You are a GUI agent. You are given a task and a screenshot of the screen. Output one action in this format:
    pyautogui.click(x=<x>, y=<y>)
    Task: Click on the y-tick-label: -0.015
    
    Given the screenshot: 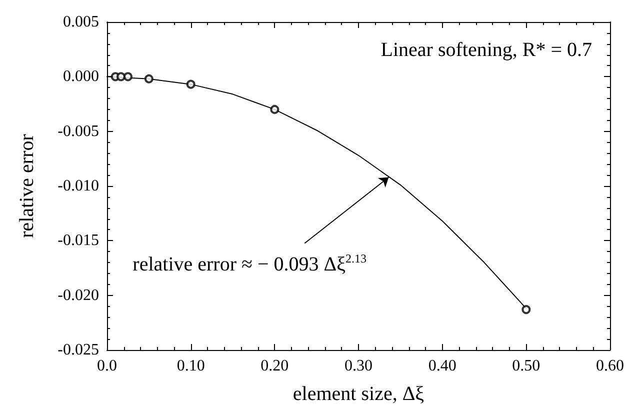 What is the action you would take?
    pyautogui.click(x=78, y=241)
    